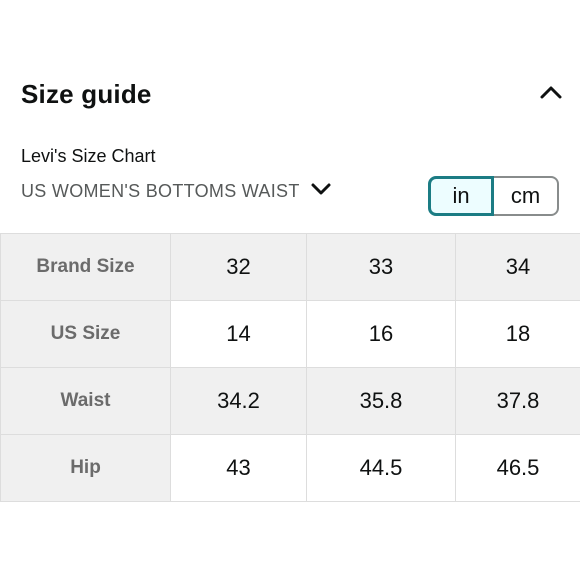 The width and height of the screenshot is (580, 580). I want to click on table-cell: 33, so click(381, 267).